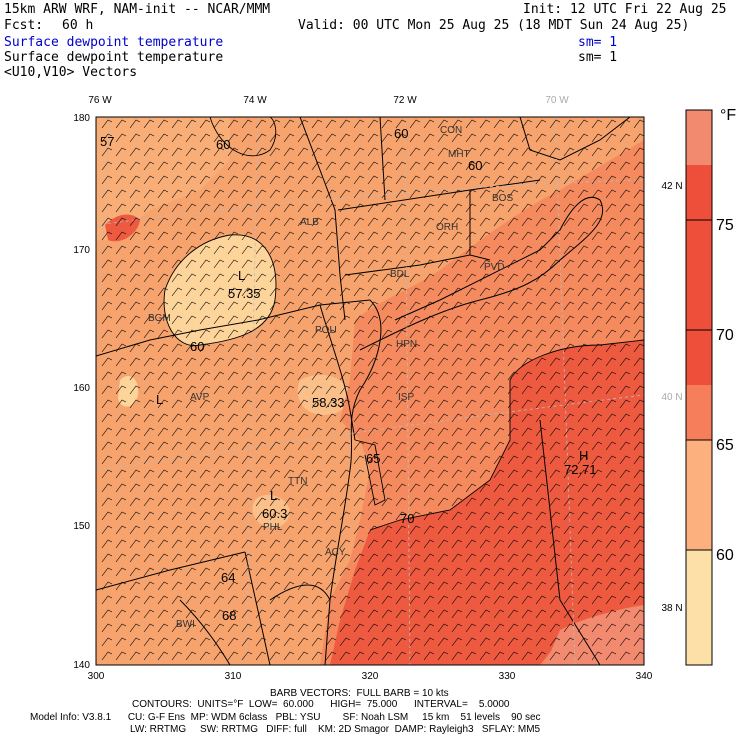  What do you see at coordinates (220, 290) in the screenshot?
I see `cool-region` at bounding box center [220, 290].